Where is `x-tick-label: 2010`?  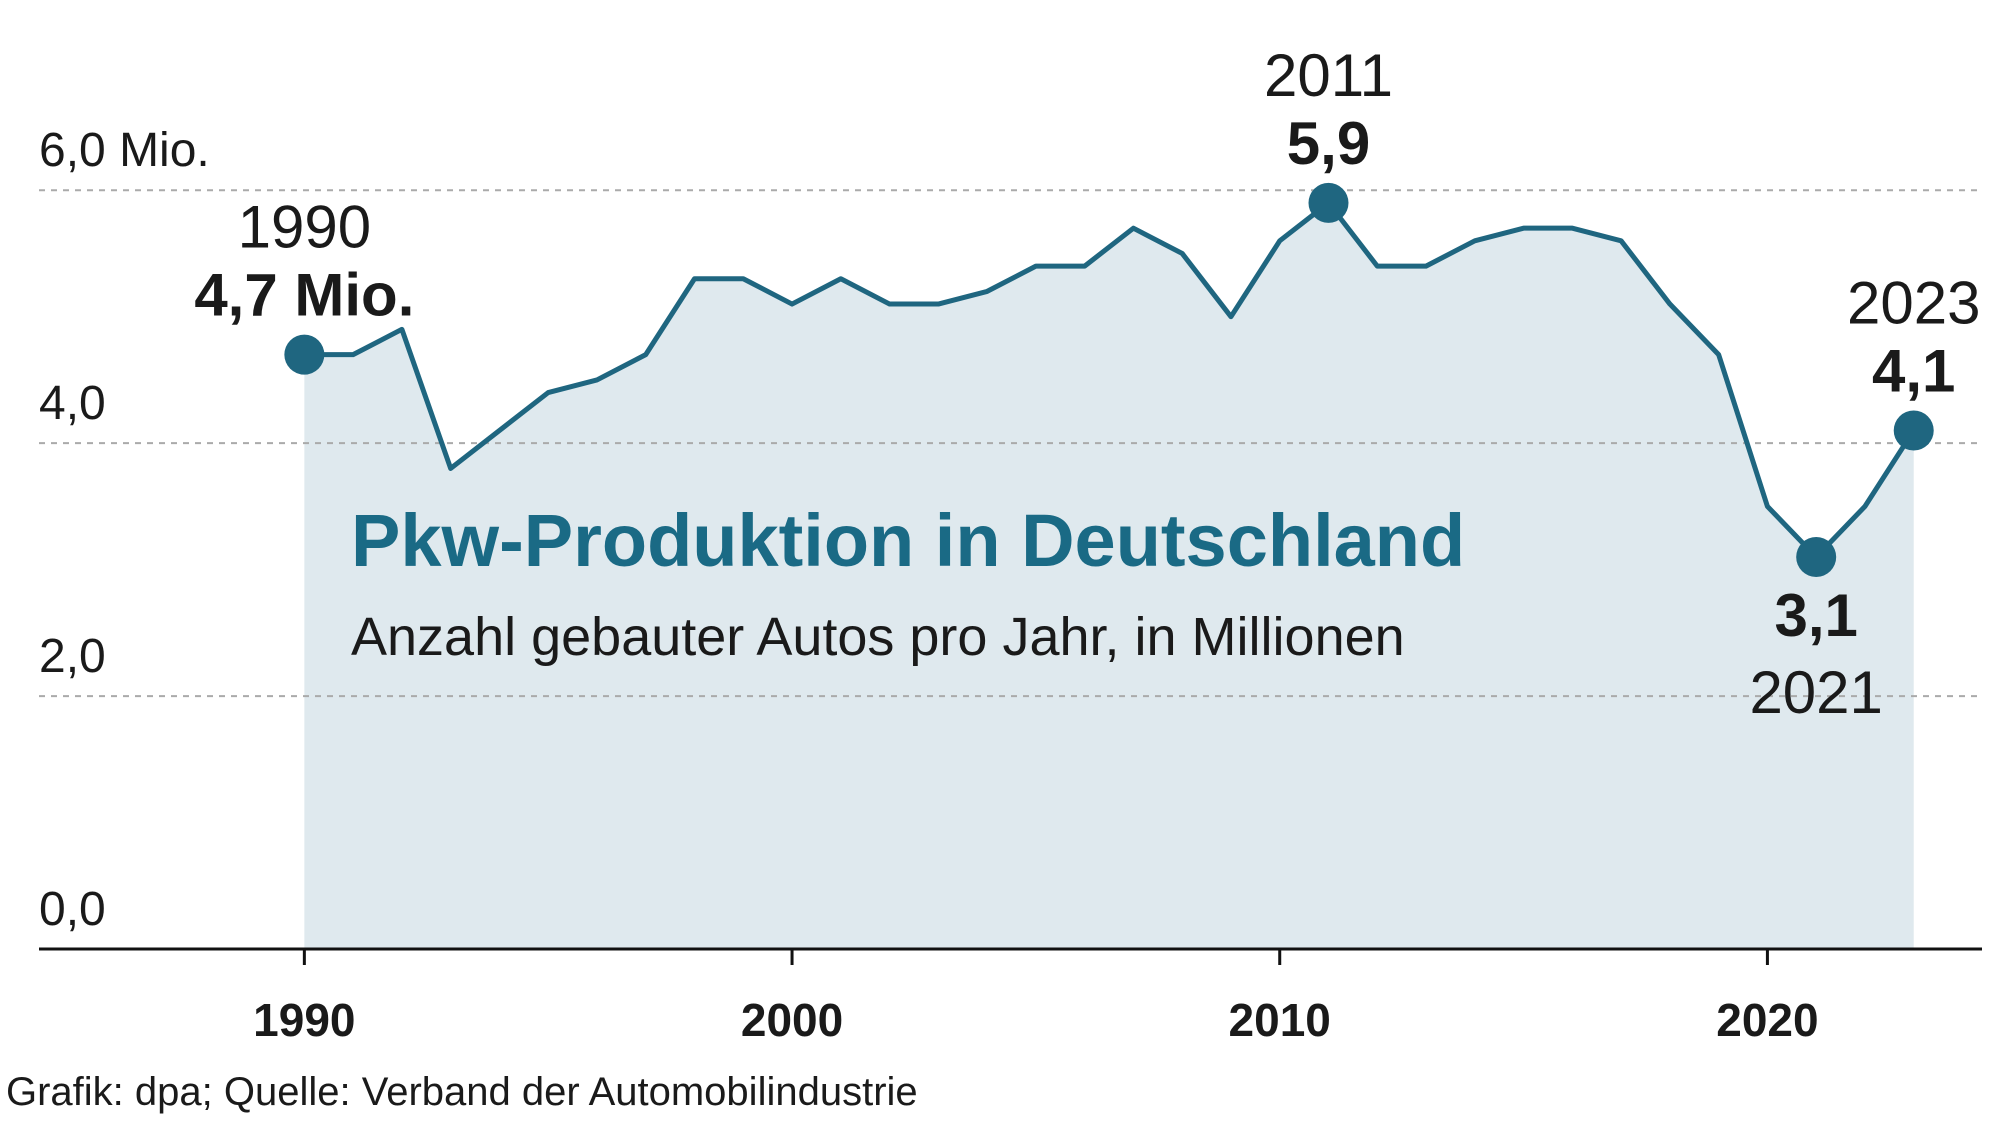 x-tick-label: 2010 is located at coordinates (1280, 1020).